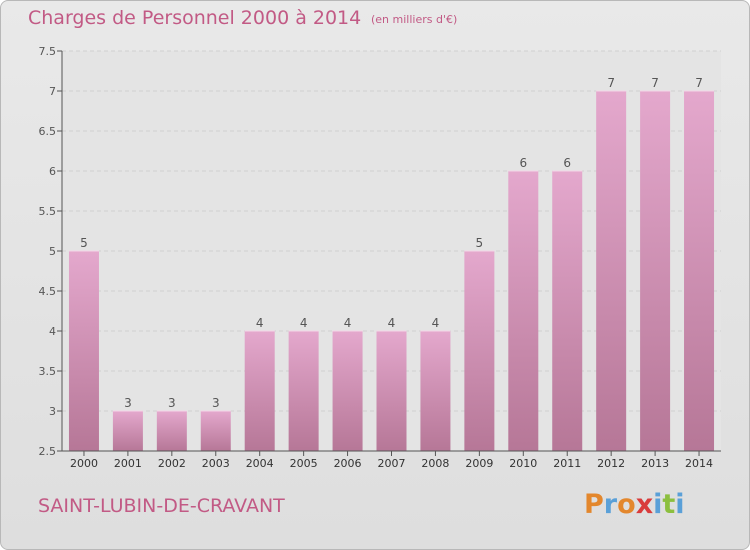  I want to click on x-tick-label: 2013, so click(655, 463).